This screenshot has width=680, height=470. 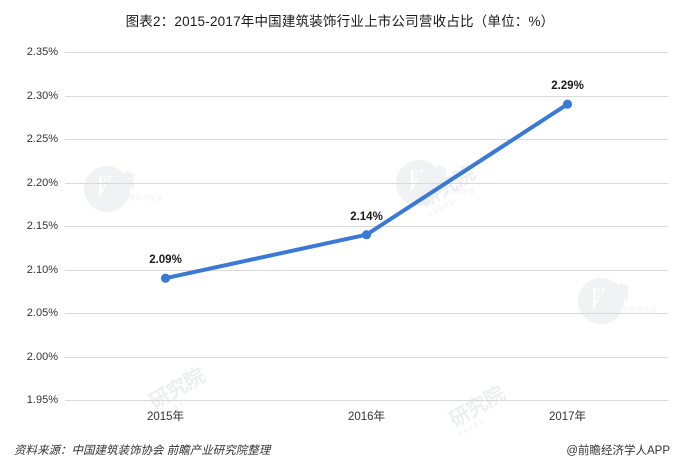 I want to click on y-axis-tick-label: 2.20%, so click(x=42, y=182).